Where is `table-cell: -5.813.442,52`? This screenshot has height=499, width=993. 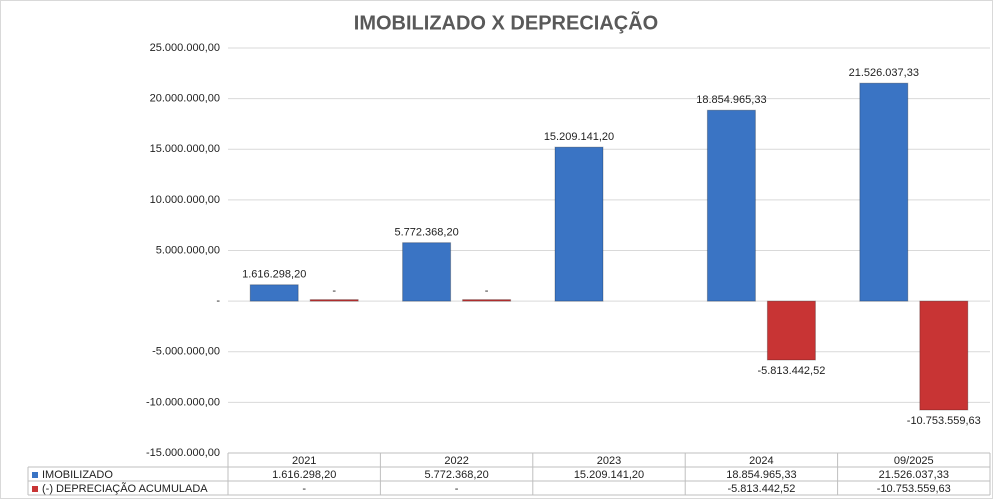 table-cell: -5.813.442,52 is located at coordinates (761, 489).